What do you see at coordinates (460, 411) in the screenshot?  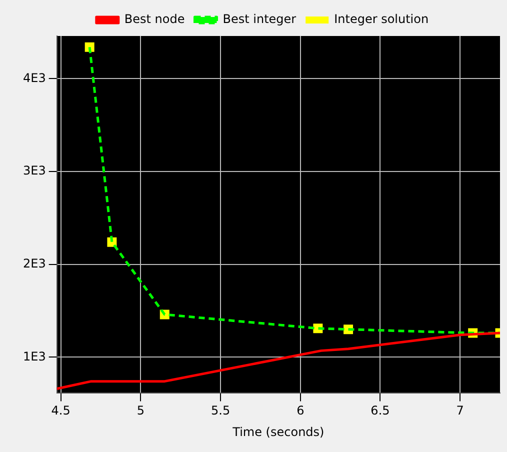 I see `x-tick-label: 7` at bounding box center [460, 411].